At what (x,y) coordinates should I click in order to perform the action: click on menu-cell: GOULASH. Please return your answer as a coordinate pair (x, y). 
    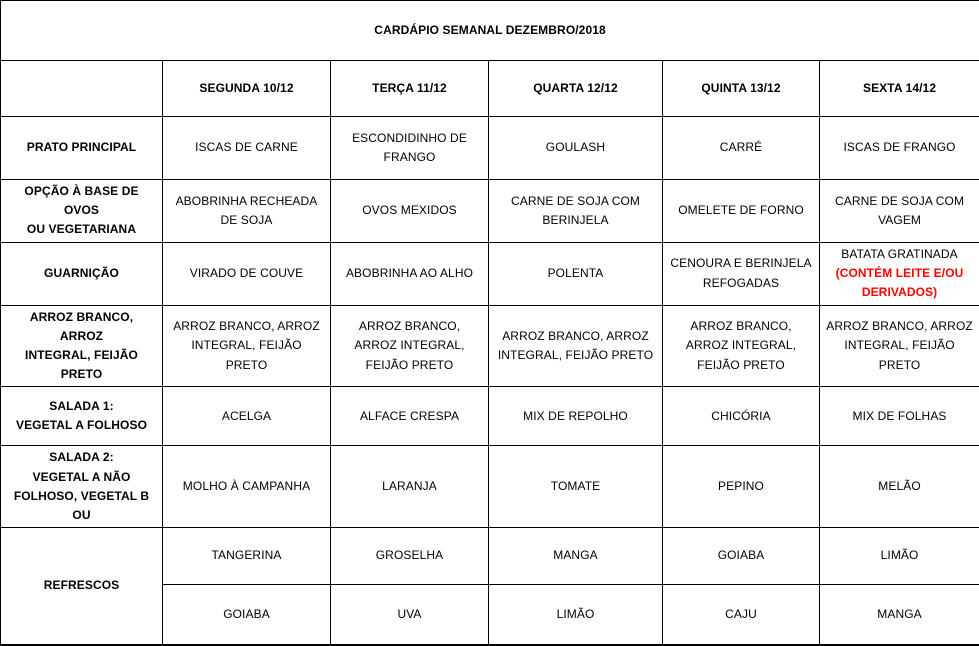
    Looking at the image, I should click on (576, 148).